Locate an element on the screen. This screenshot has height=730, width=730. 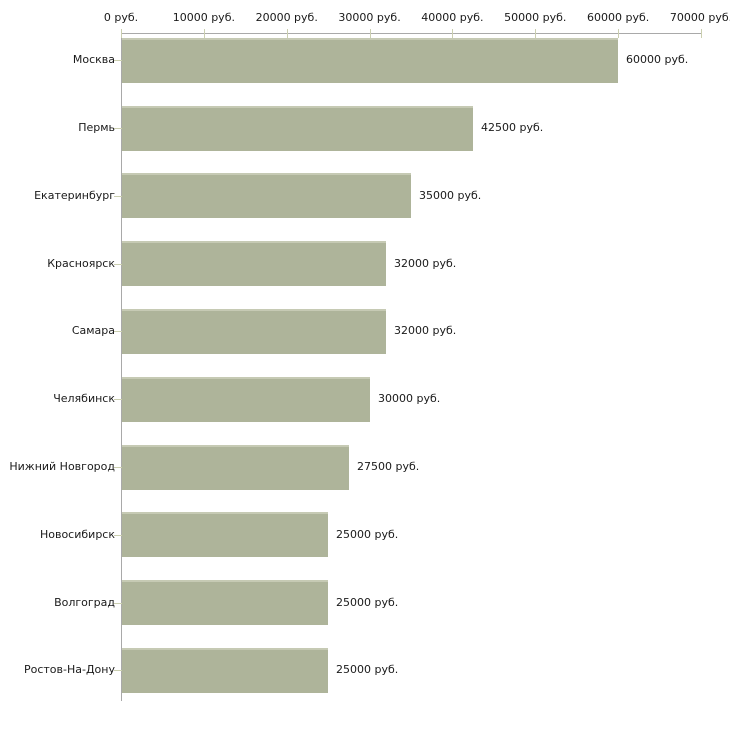
value-label: 35000 руб. is located at coordinates (450, 195).